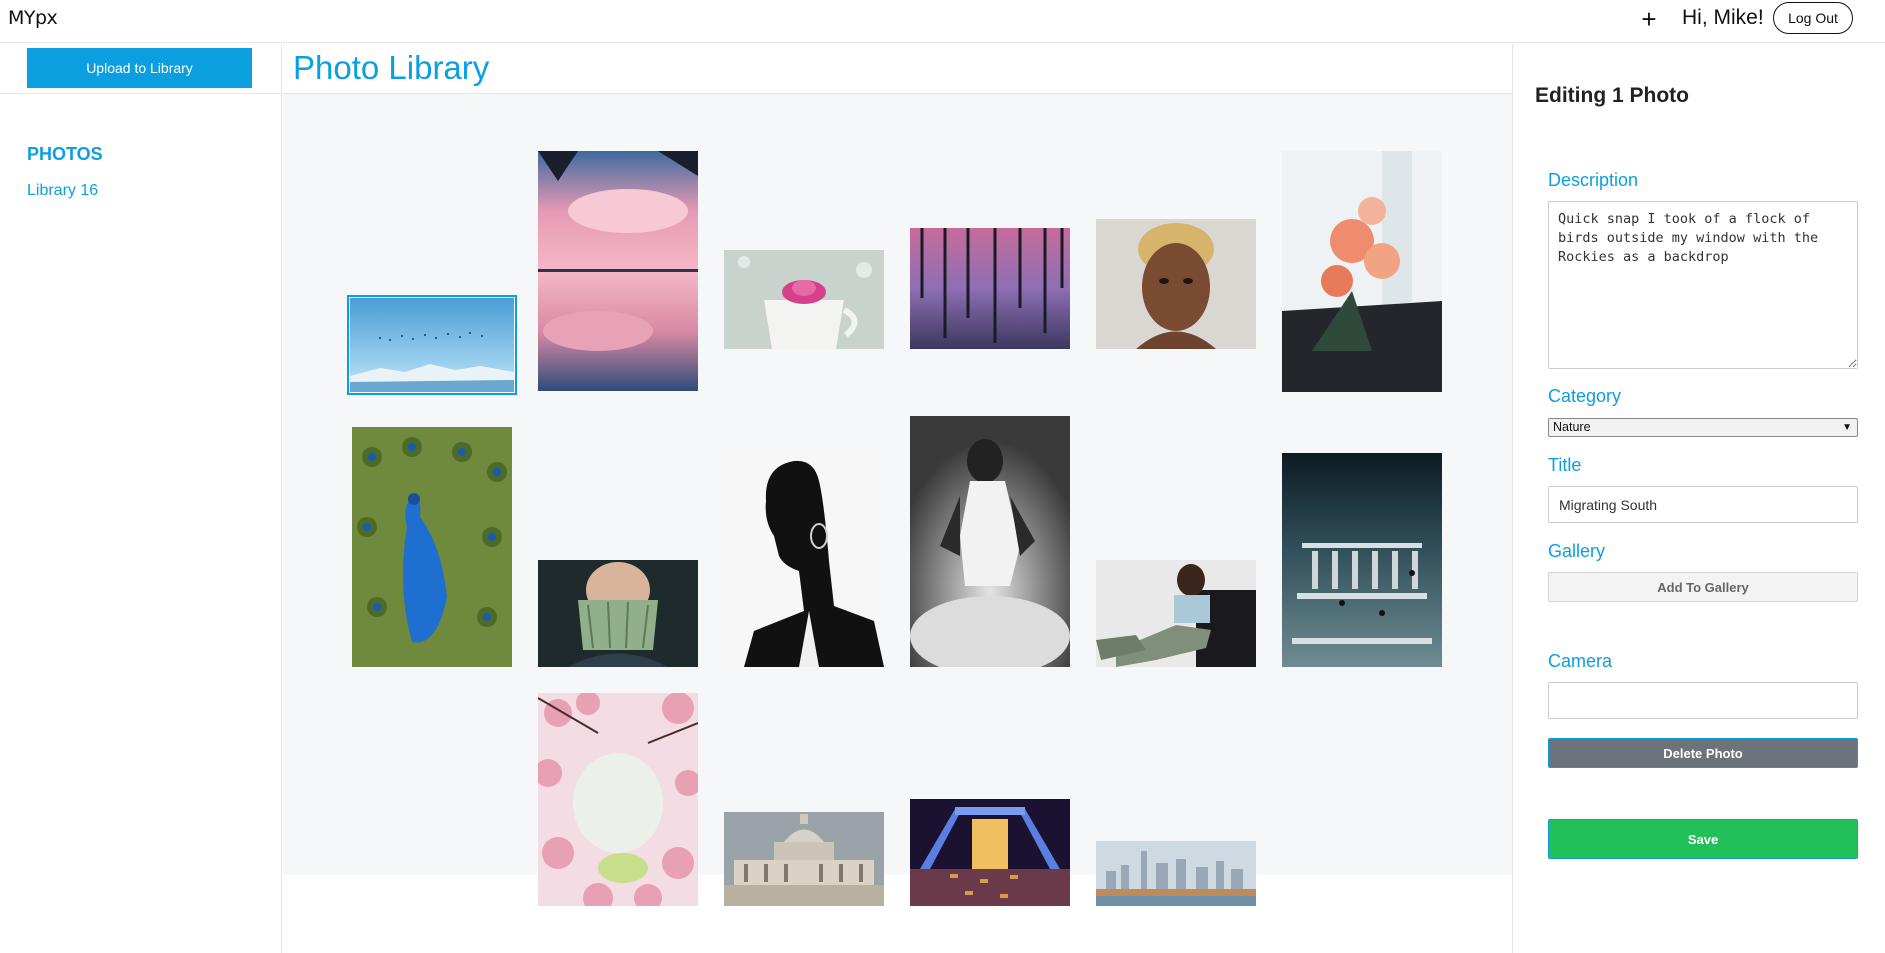 The height and width of the screenshot is (953, 1885). I want to click on save-button: Save, so click(1703, 839).